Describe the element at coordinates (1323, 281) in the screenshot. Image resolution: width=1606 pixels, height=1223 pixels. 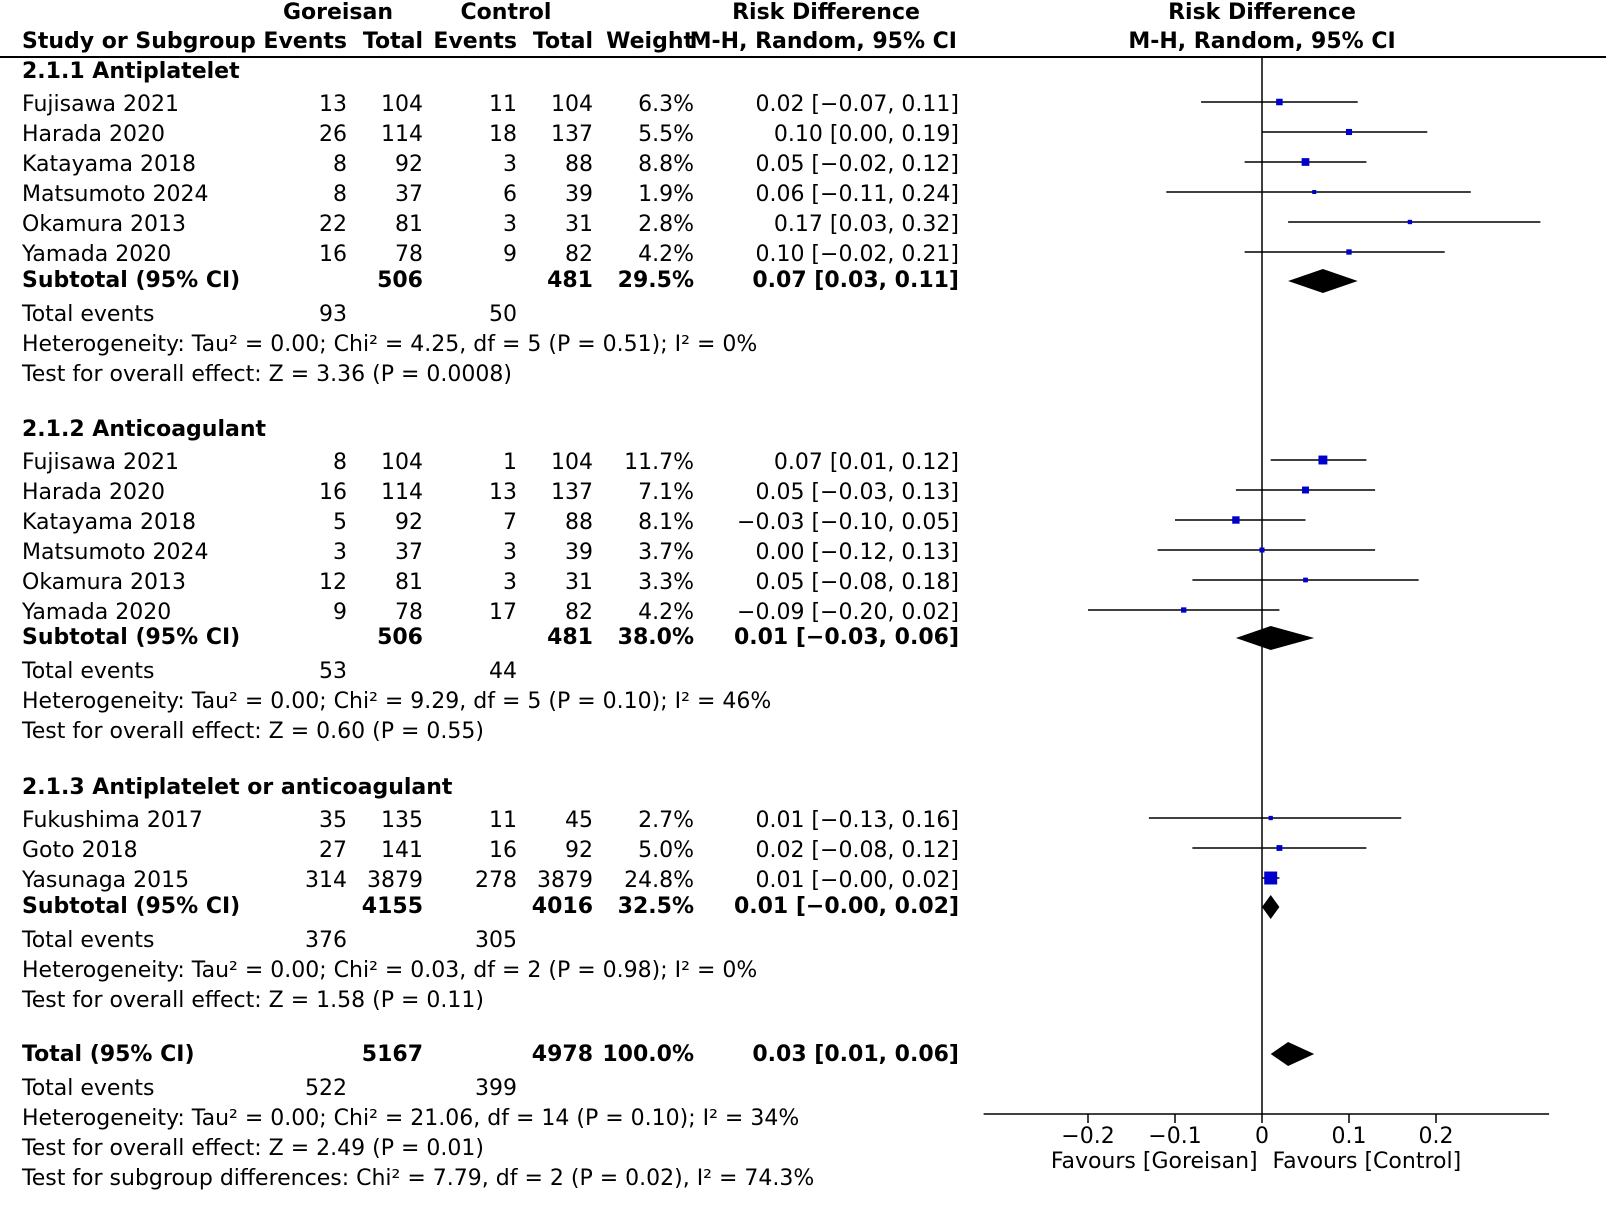
I see `subtotal-diamond` at that location.